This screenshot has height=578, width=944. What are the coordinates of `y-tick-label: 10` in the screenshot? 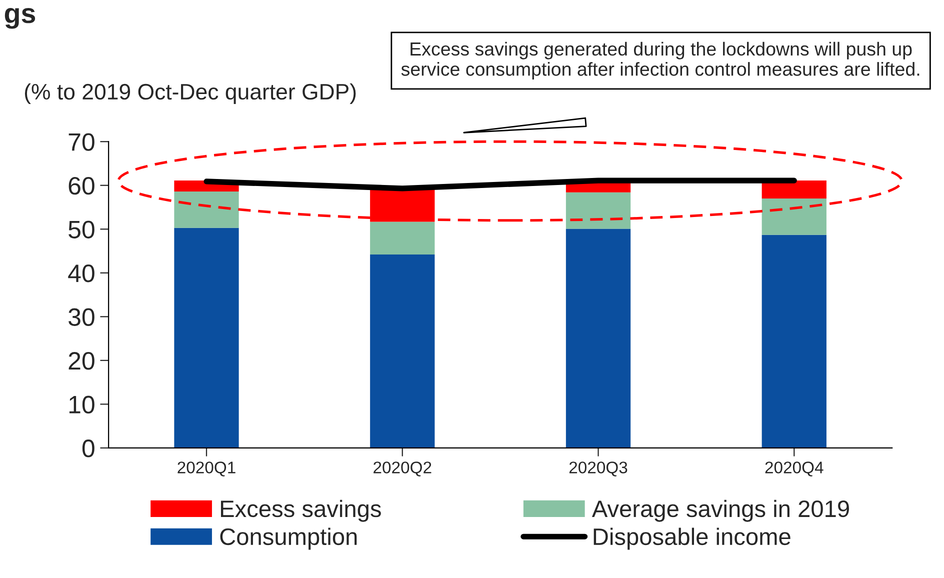 It's located at (81, 405).